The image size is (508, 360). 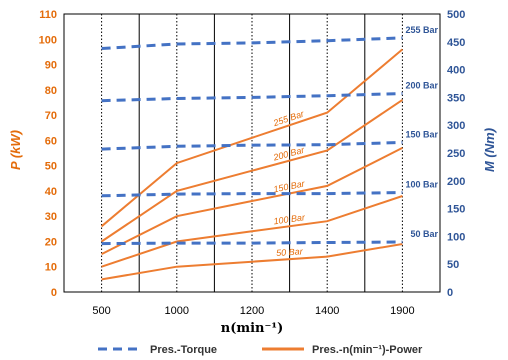 I want to click on y-left-tick-label: 70, so click(x=51, y=116).